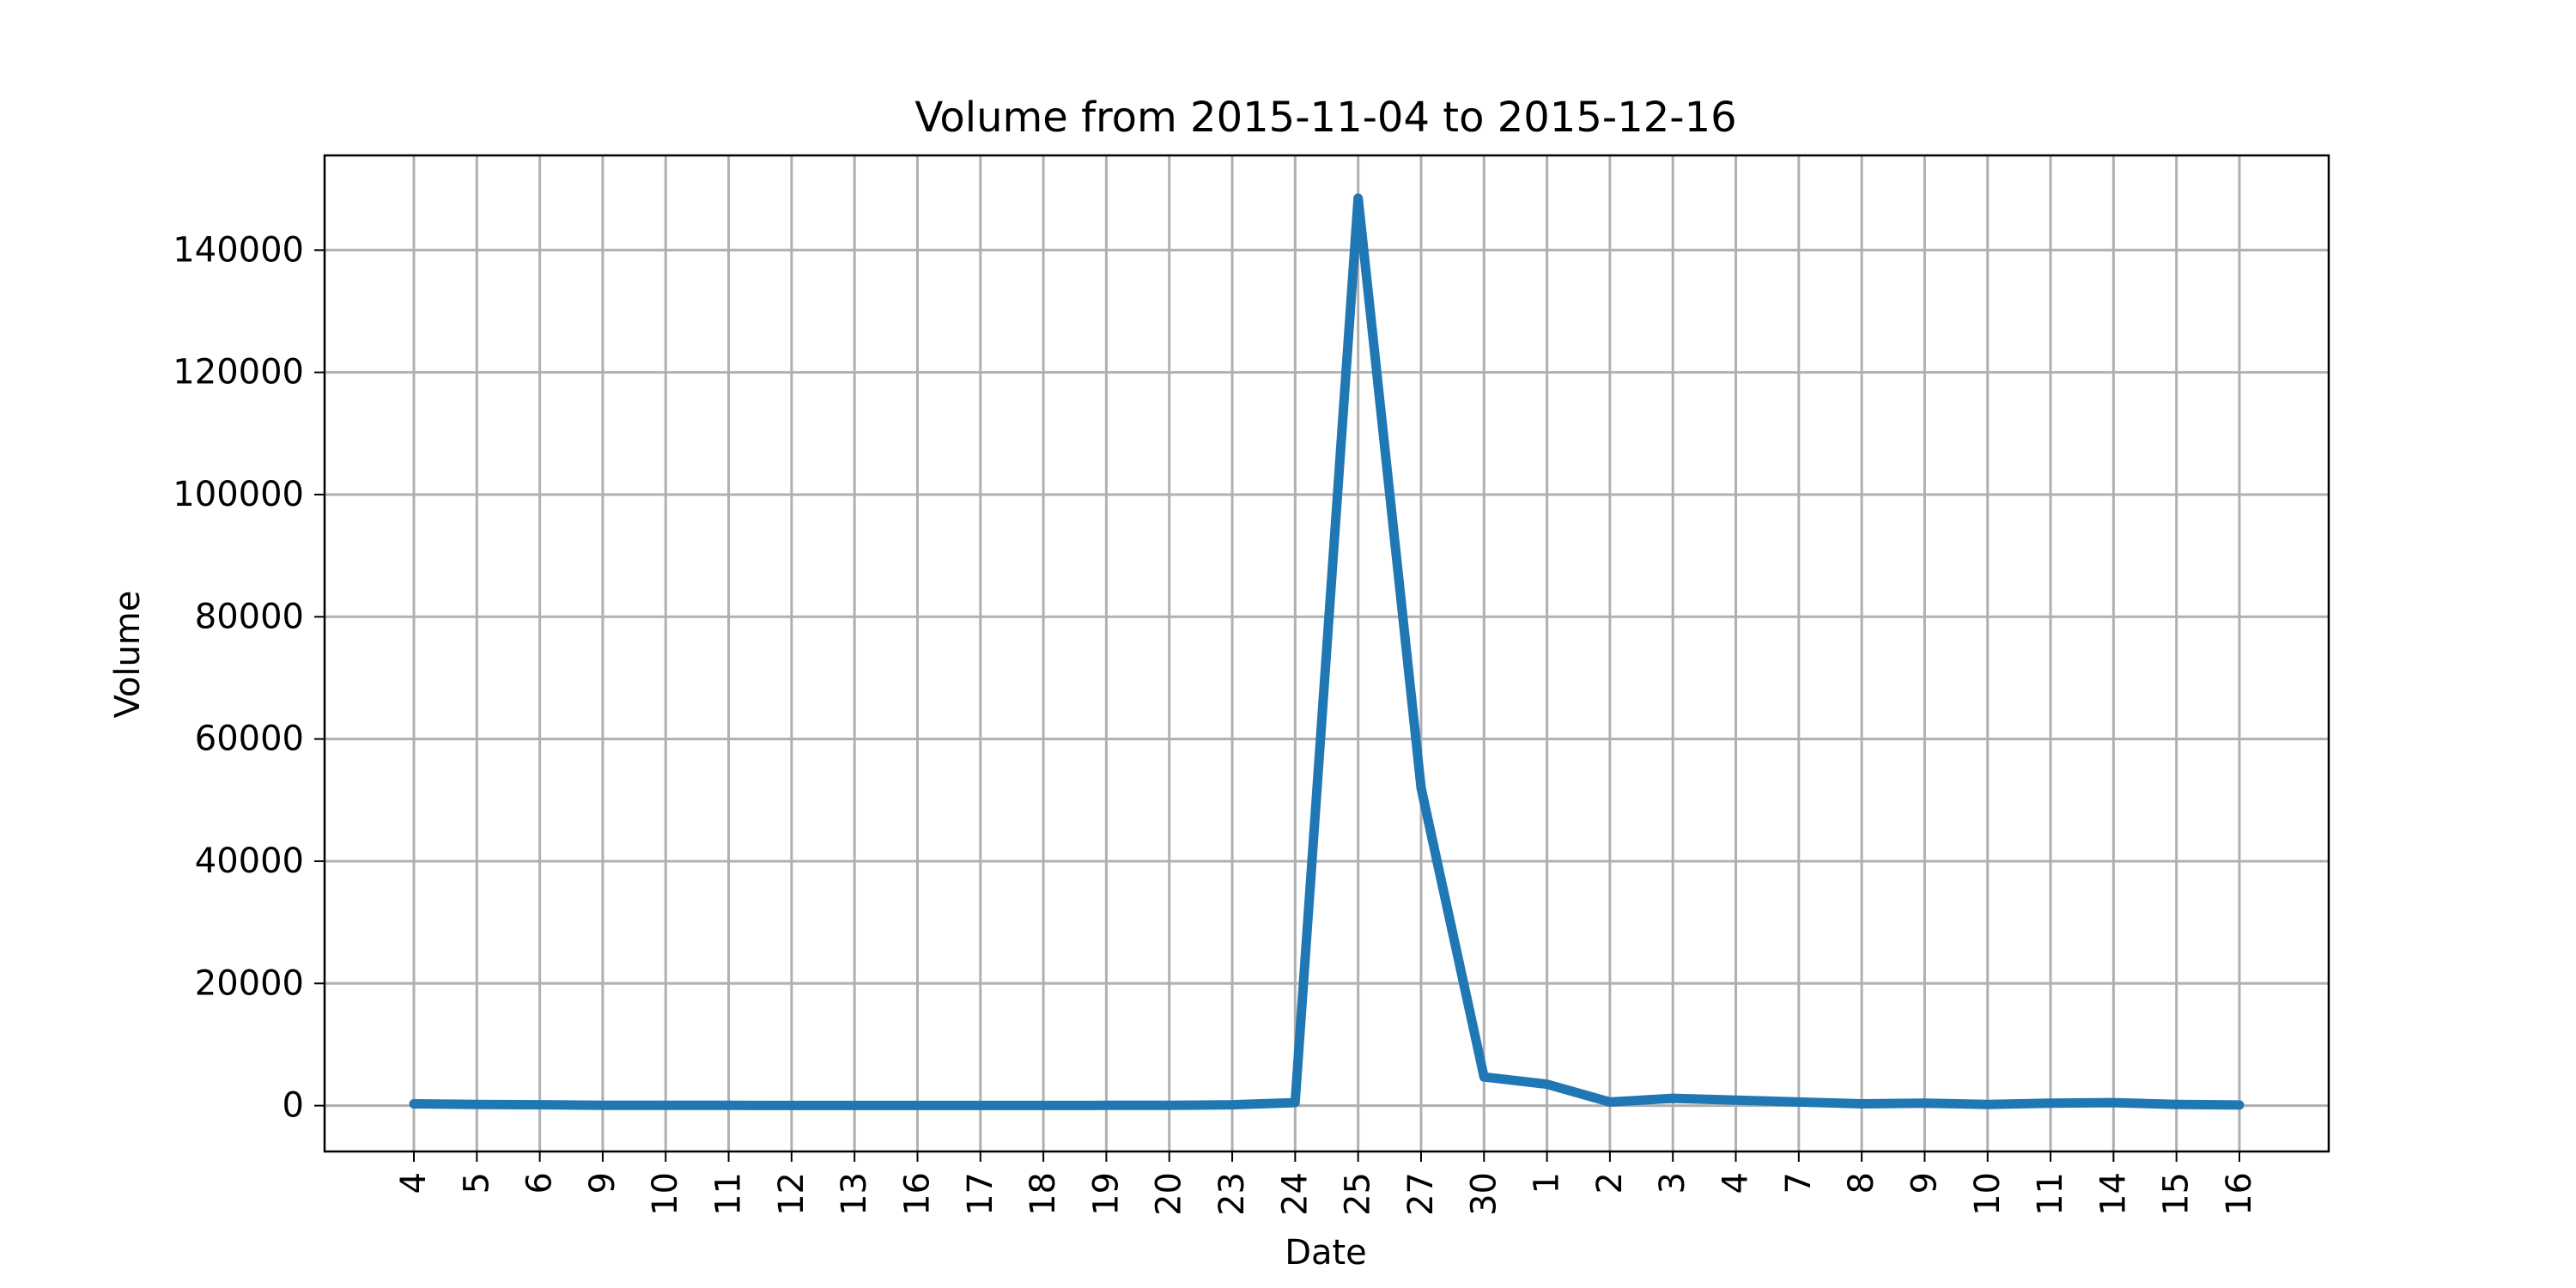 This screenshot has height=1288, width=2576. Describe the element at coordinates (128, 655) in the screenshot. I see `y-axis-label: Volume` at that location.